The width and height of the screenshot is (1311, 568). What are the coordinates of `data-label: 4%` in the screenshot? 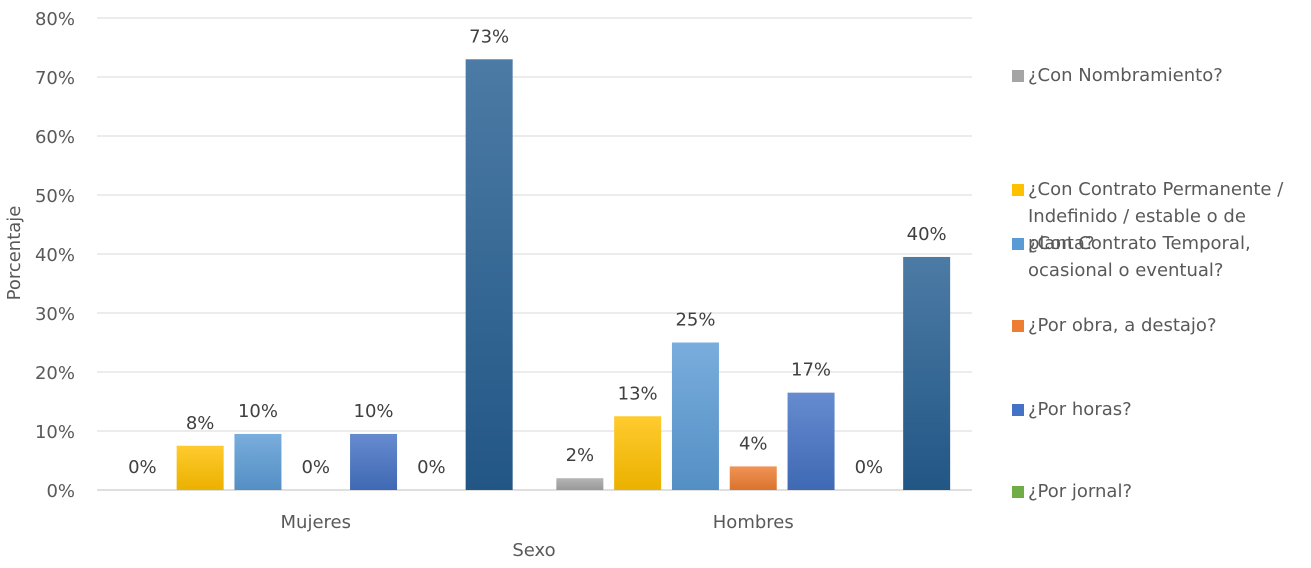 It's located at (753, 443).